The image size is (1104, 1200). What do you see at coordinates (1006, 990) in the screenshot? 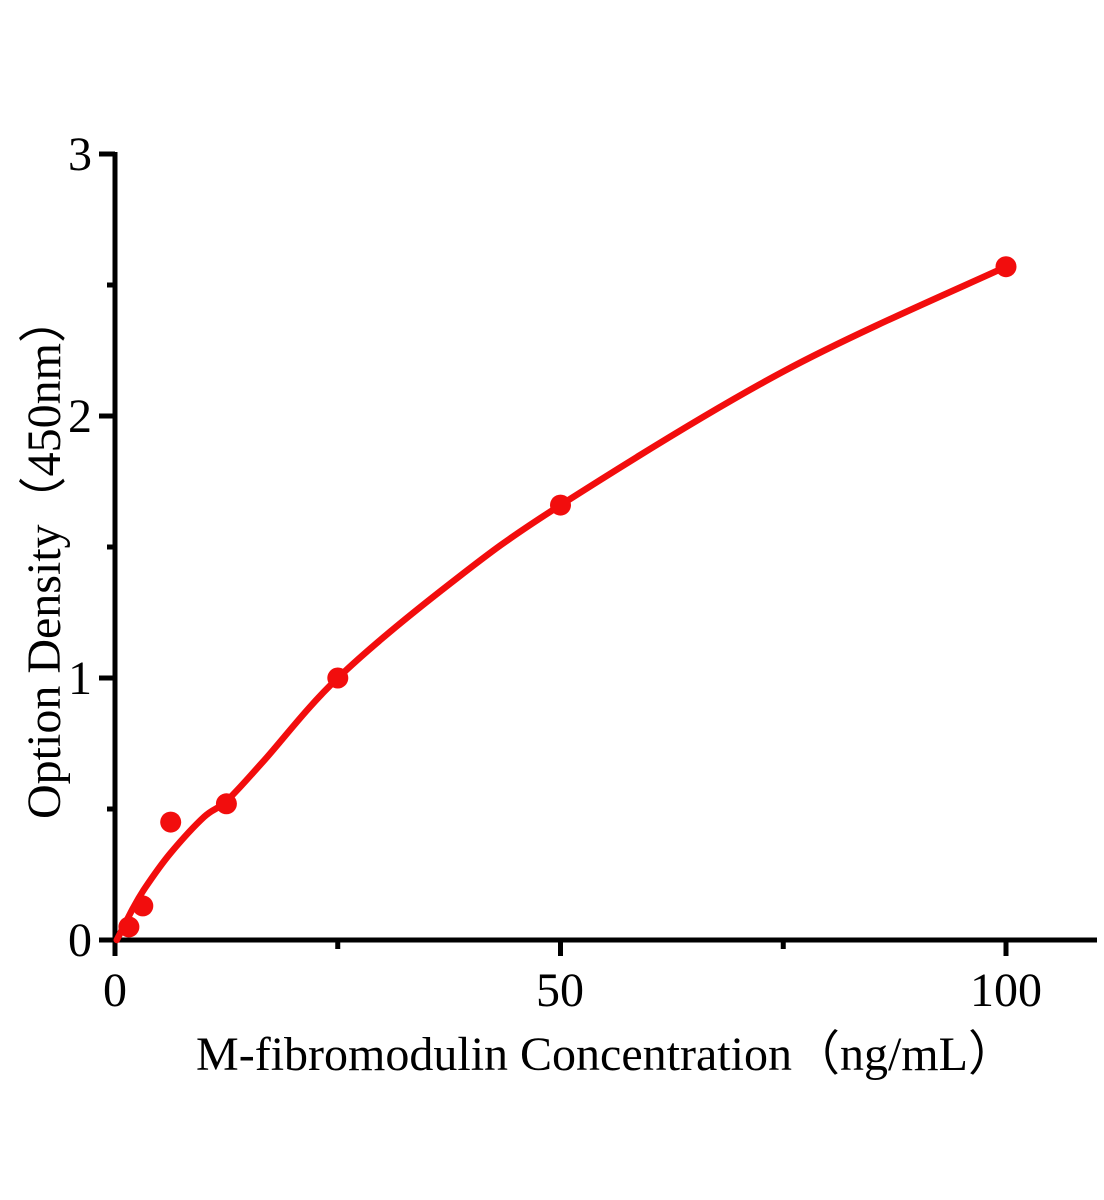
I see `x-tick-label-100: 100` at bounding box center [1006, 990].